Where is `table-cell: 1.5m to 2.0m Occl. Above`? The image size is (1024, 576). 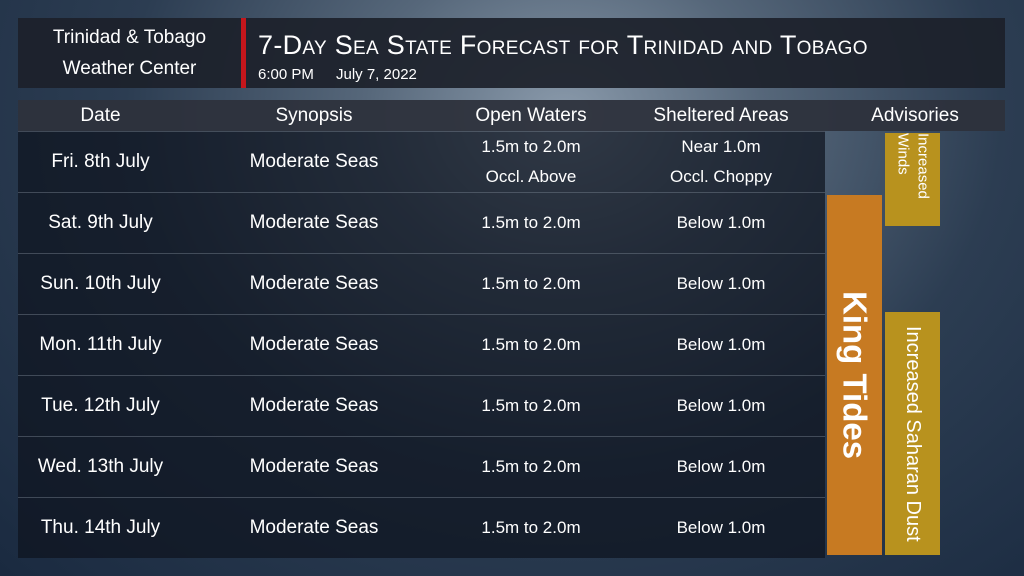 table-cell: 1.5m to 2.0m Occl. Above is located at coordinates (531, 162).